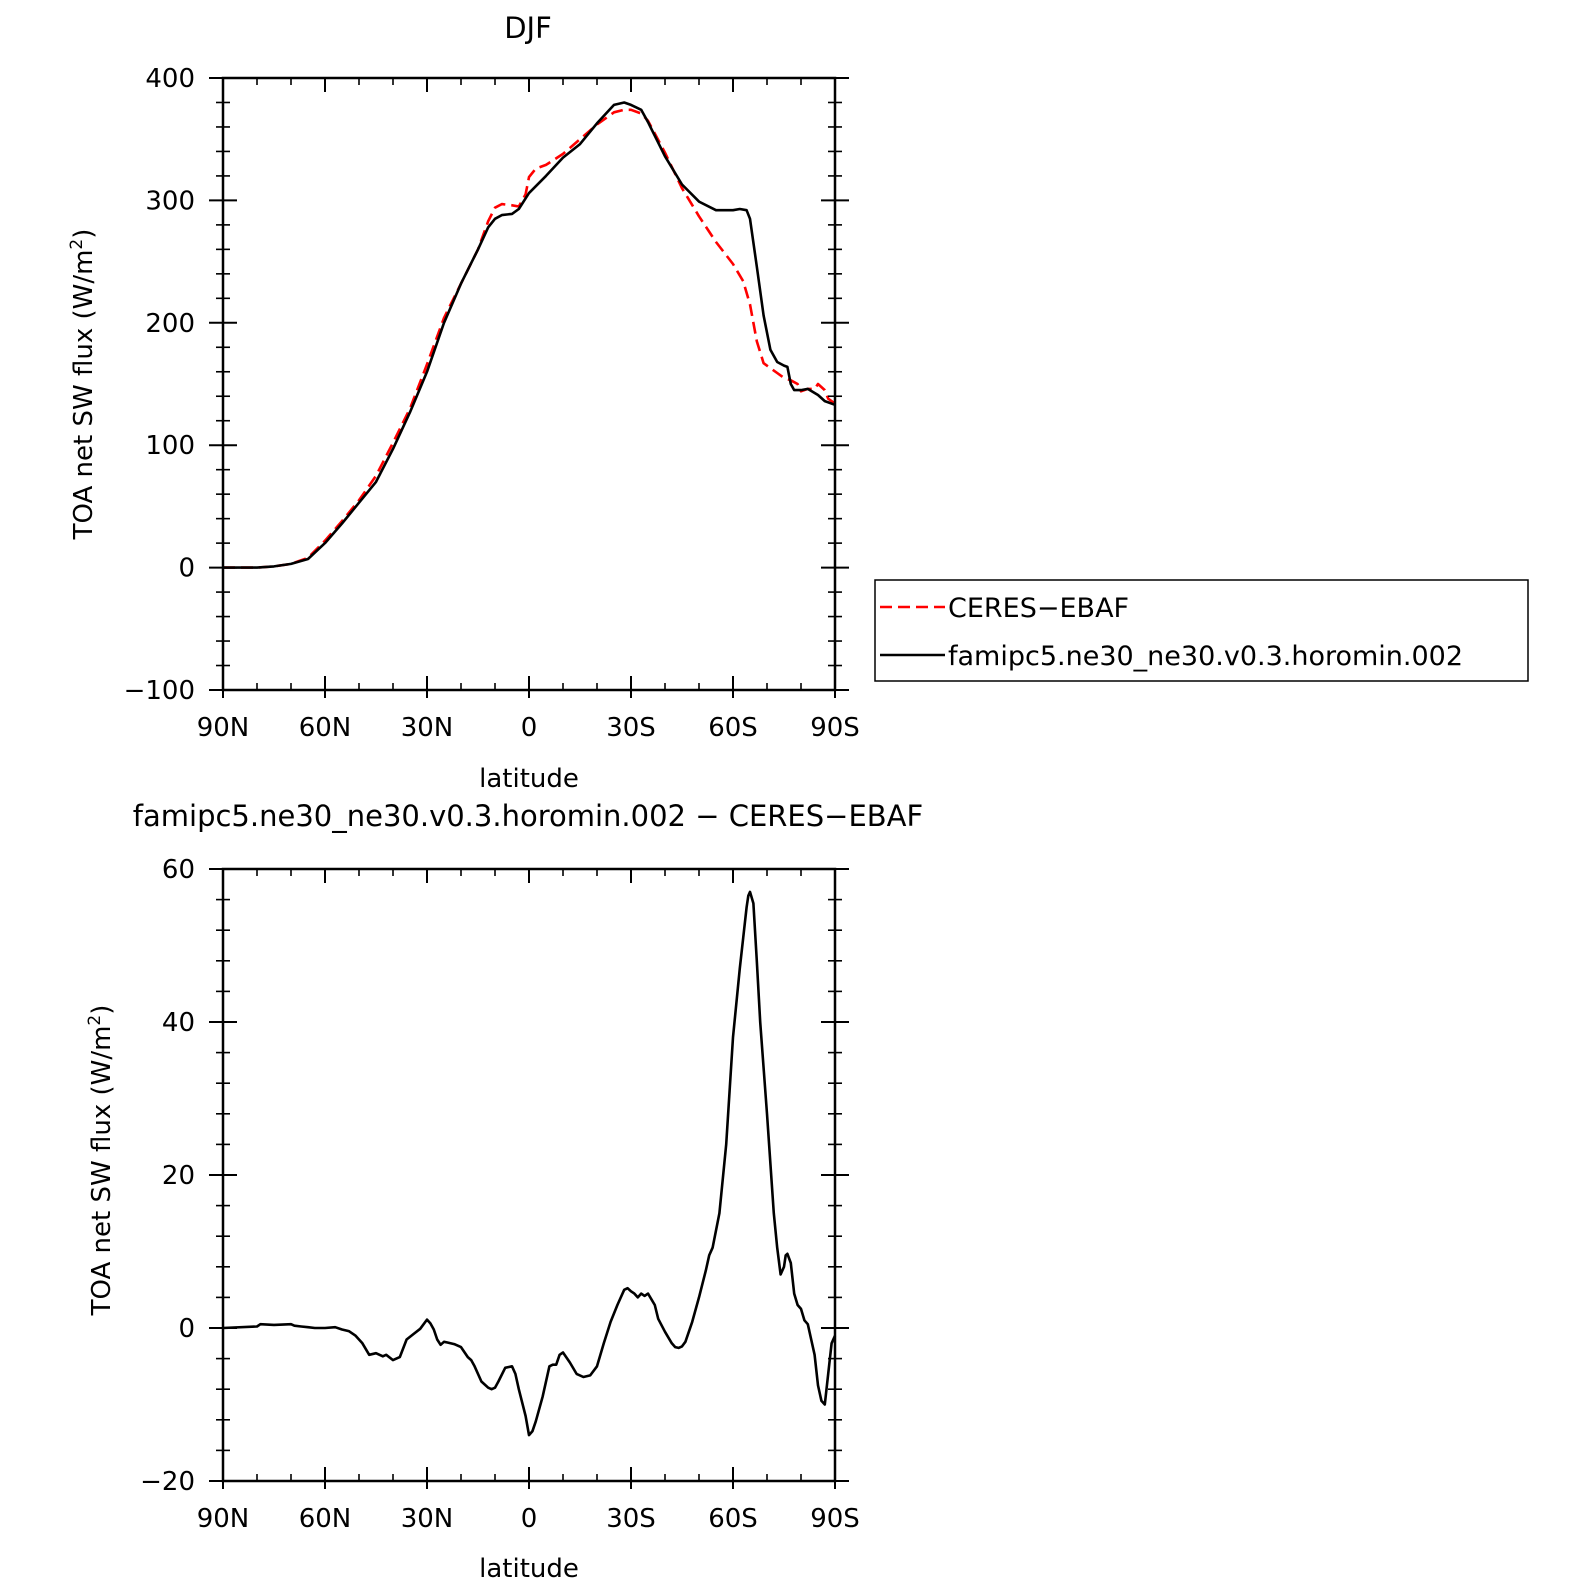  I want to click on y-tick-label: 100, so click(170, 446).